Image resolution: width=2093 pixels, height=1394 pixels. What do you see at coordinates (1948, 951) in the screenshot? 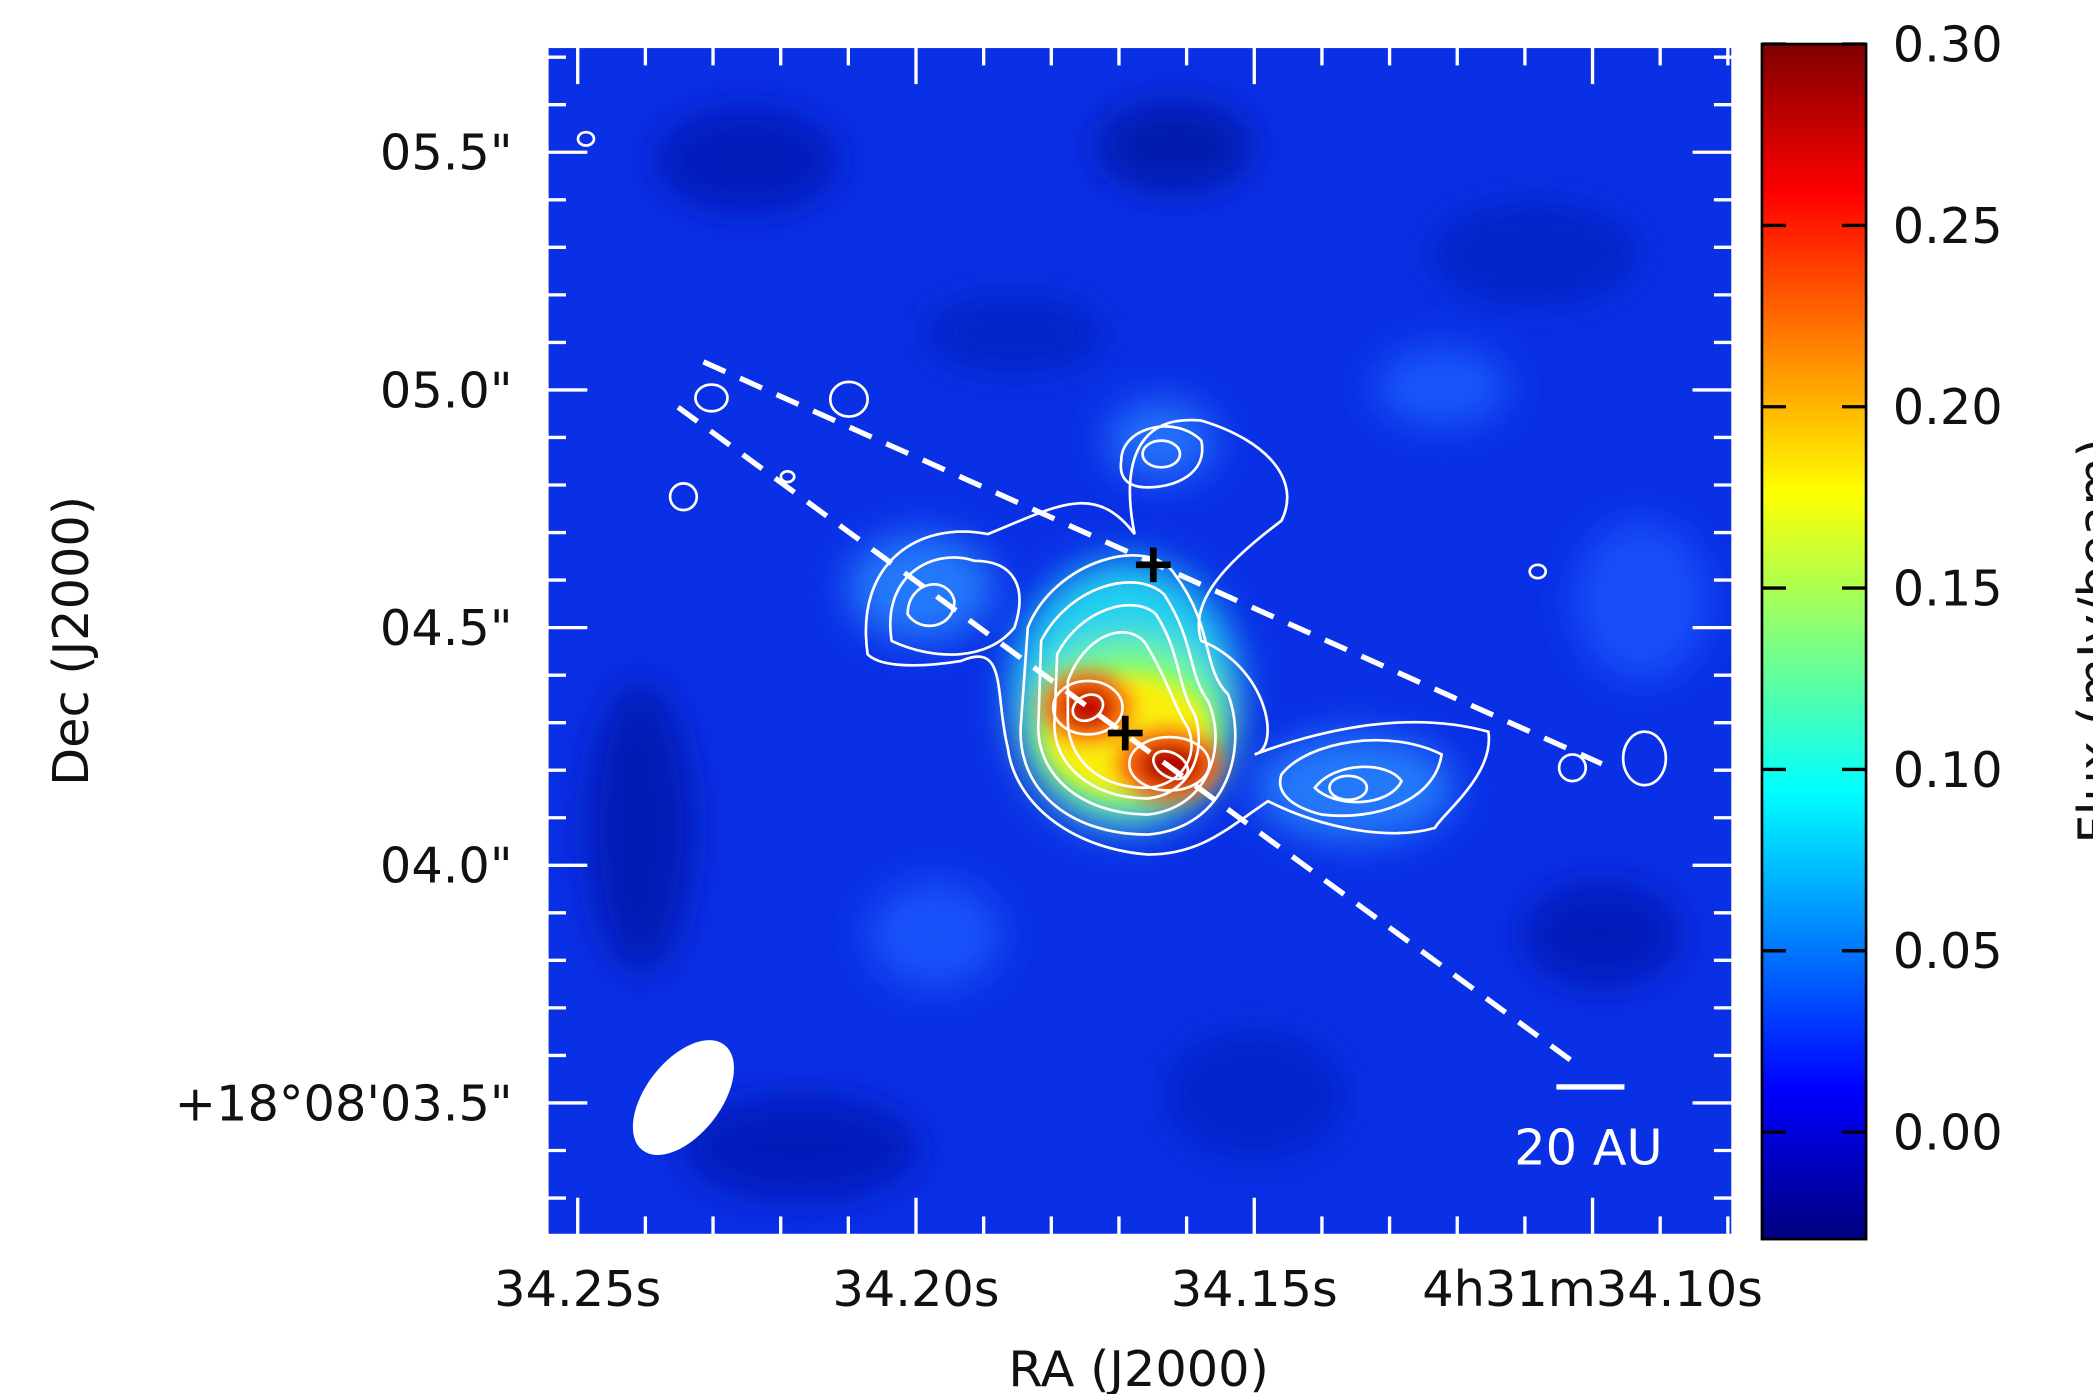
I see `colorbar-tick-label: 0.05` at bounding box center [1948, 951].